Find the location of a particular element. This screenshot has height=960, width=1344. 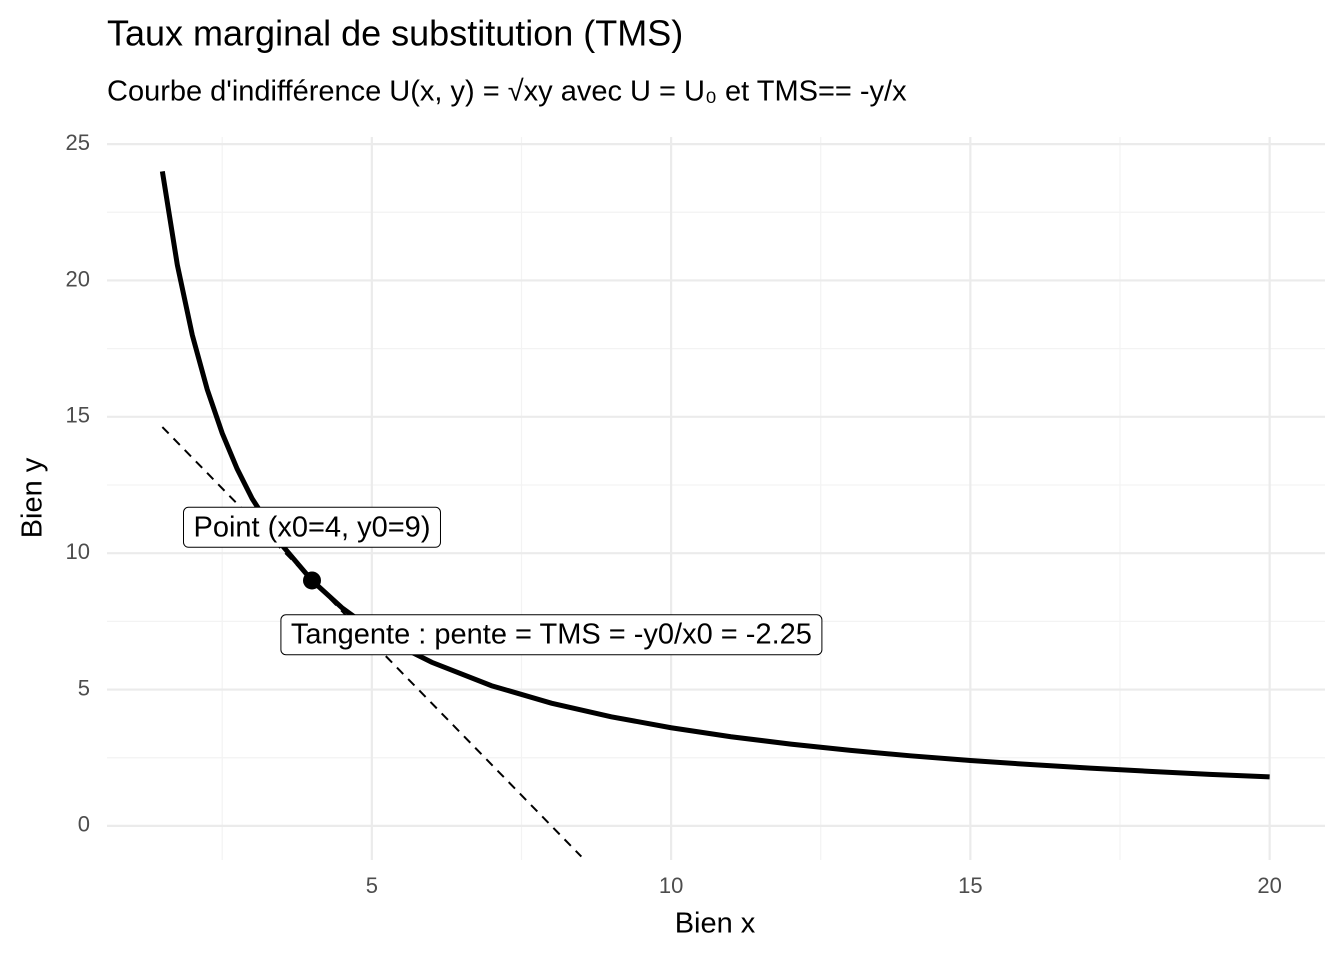

x-tick-label: 5 is located at coordinates (372, 885).